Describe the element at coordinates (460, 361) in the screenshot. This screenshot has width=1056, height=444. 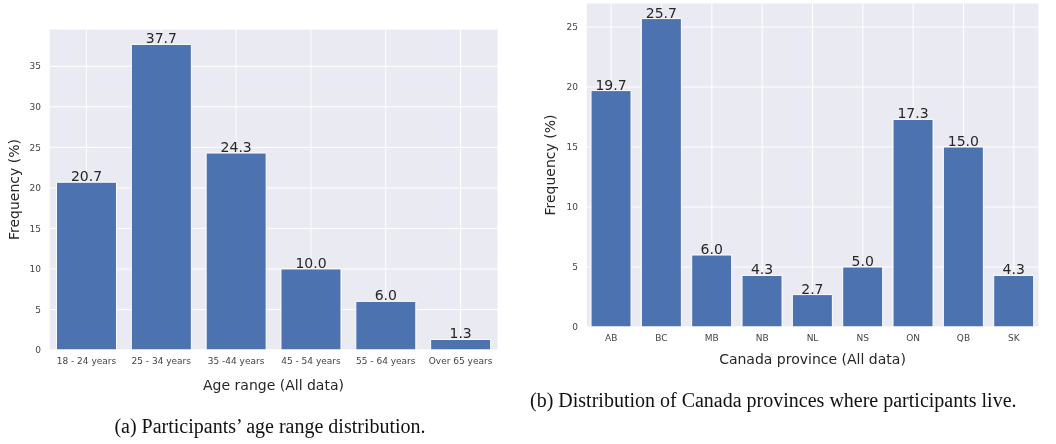
I see `x-tick-label: Over 65 years` at that location.